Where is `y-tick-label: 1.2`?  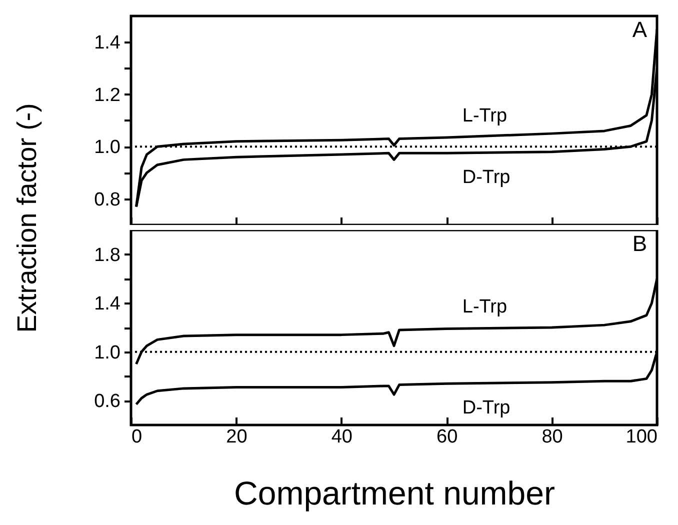 y-tick-label: 1.2 is located at coordinates (107, 95).